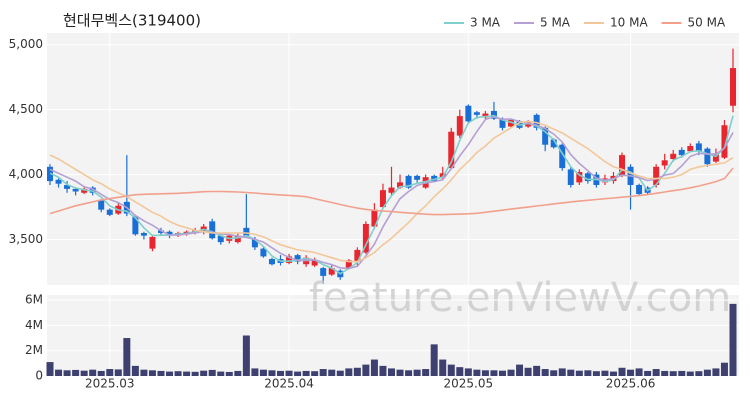  What do you see at coordinates (26, 239) in the screenshot?
I see `y-tick-label: 3,500` at bounding box center [26, 239].